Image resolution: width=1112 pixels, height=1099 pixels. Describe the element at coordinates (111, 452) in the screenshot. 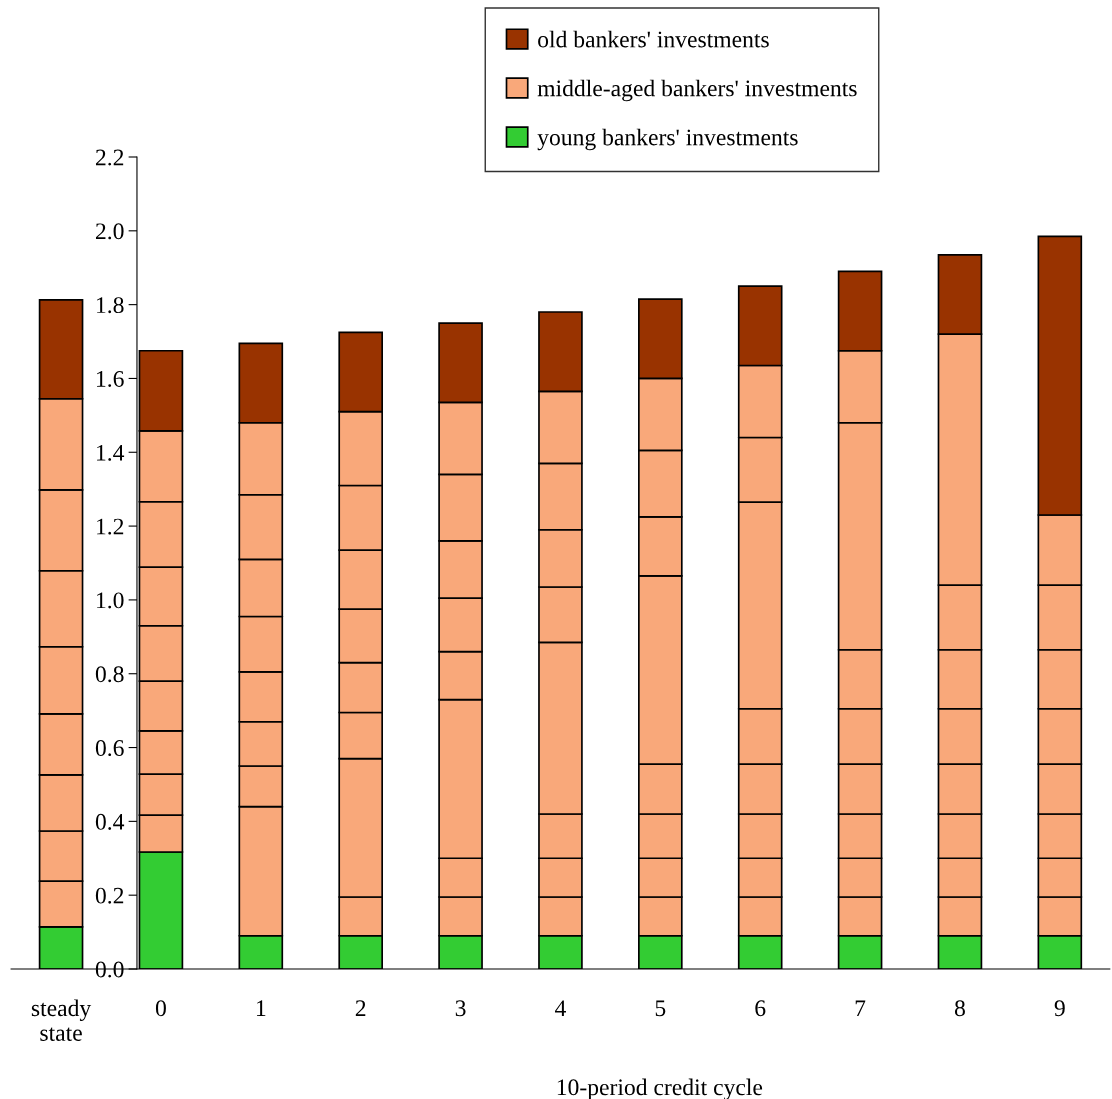

I see `y-tick-label: 1.4` at that location.